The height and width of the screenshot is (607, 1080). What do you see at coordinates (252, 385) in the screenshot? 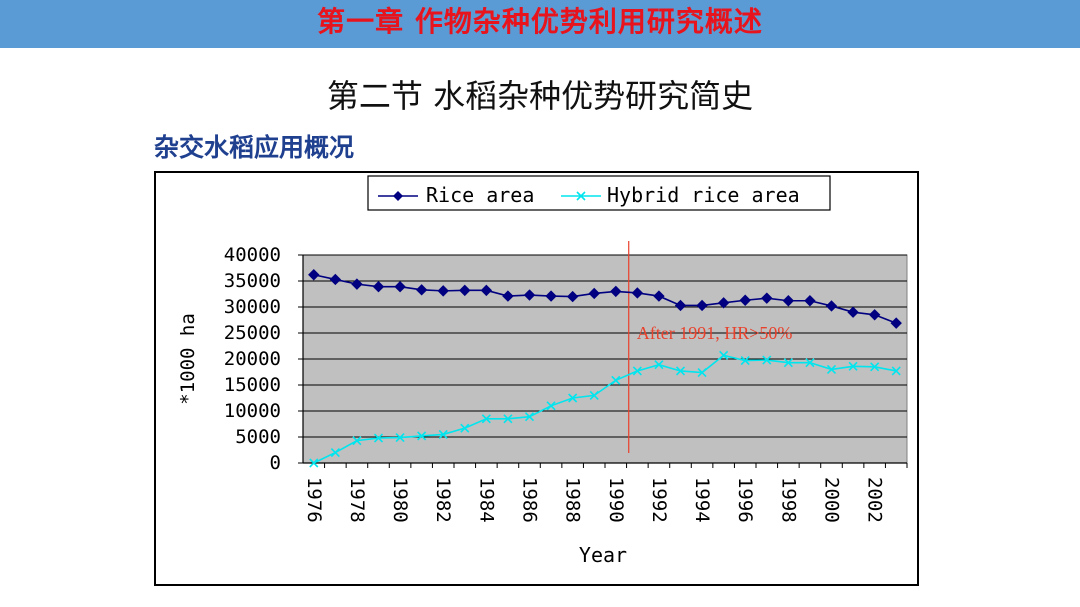
I see `y-tick-label: 15000` at bounding box center [252, 385].